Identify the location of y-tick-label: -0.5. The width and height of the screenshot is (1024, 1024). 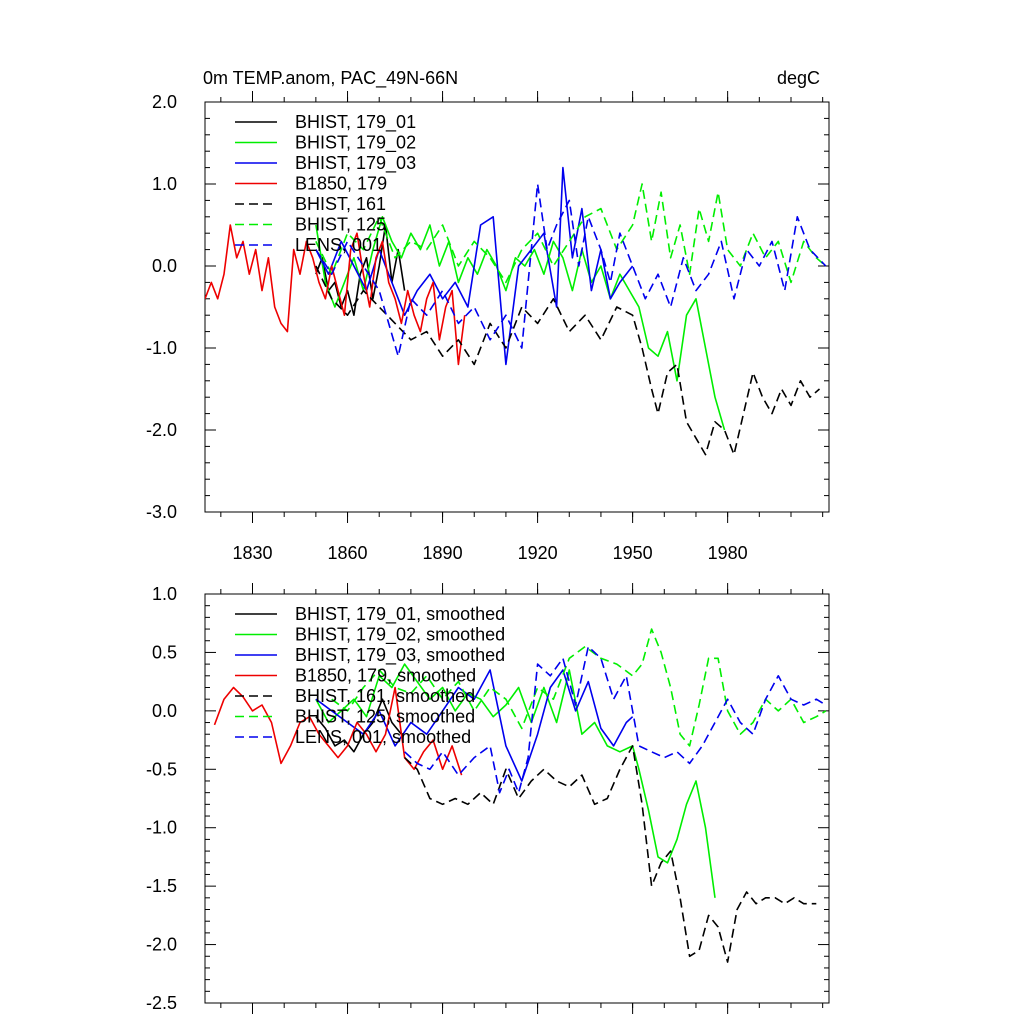
(161, 769).